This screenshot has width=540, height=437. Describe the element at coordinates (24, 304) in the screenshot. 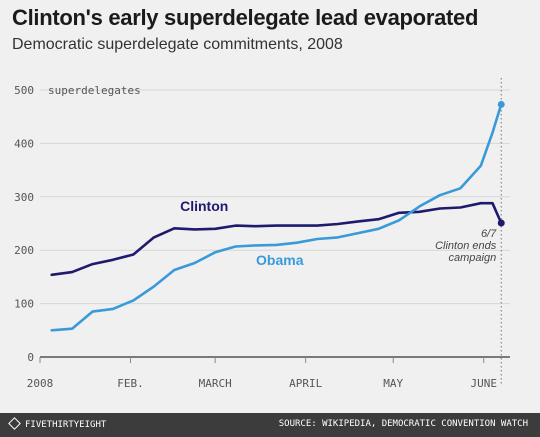

I see `y-tick-label: 100` at that location.